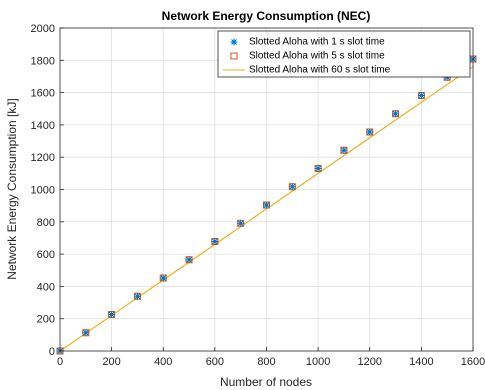  Describe the element at coordinates (370, 362) in the screenshot. I see `x-tick-label: 1200` at that location.